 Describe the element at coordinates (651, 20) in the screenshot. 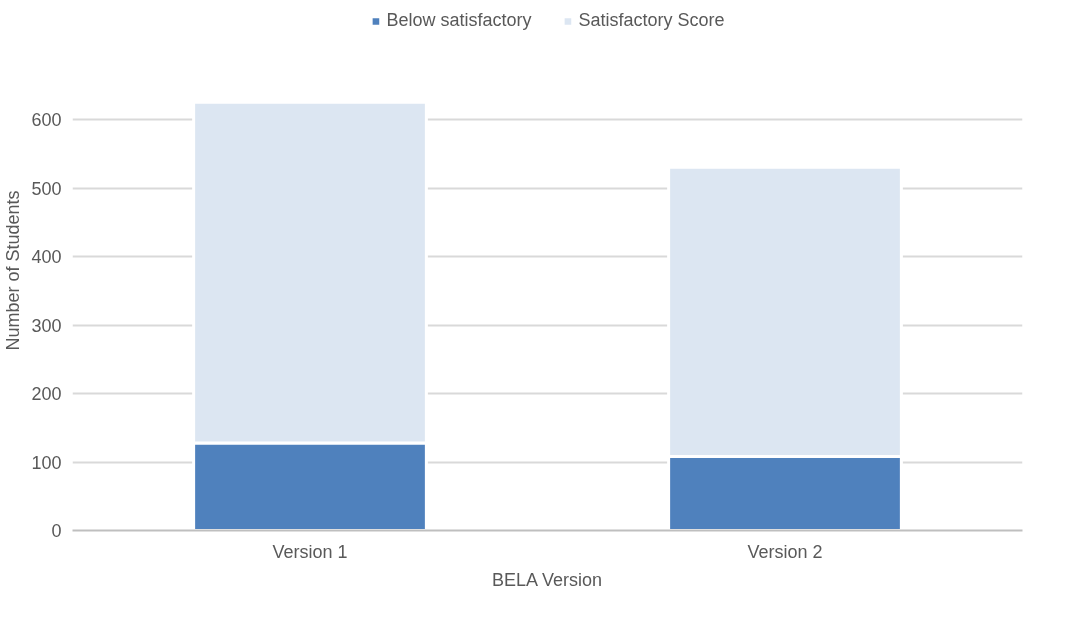

I see `legend-label: Satisfactory Score` at that location.